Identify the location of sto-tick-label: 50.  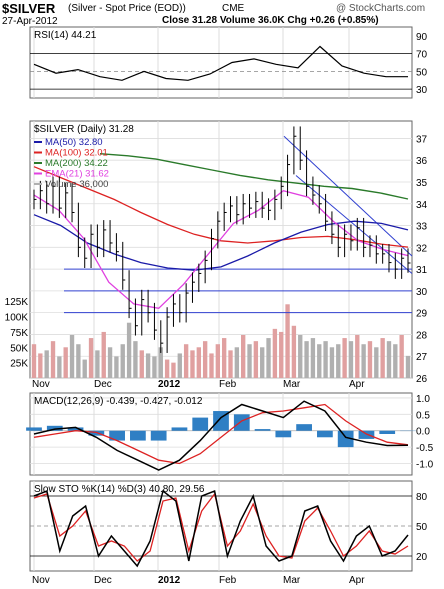
(422, 527).